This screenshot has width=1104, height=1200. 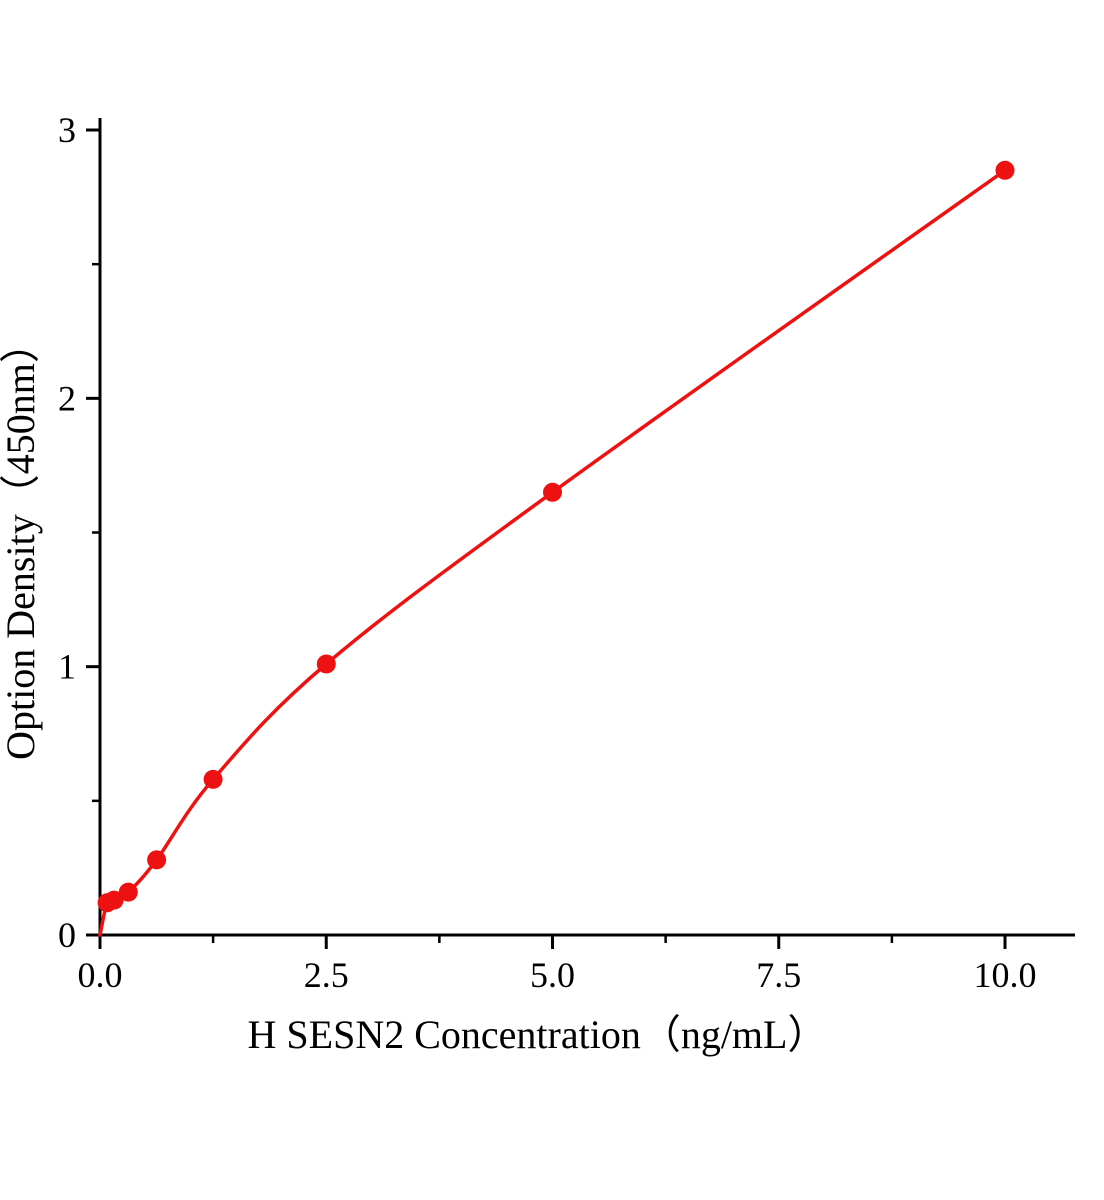 What do you see at coordinates (552, 975) in the screenshot?
I see `x-tick-label: 5.0` at bounding box center [552, 975].